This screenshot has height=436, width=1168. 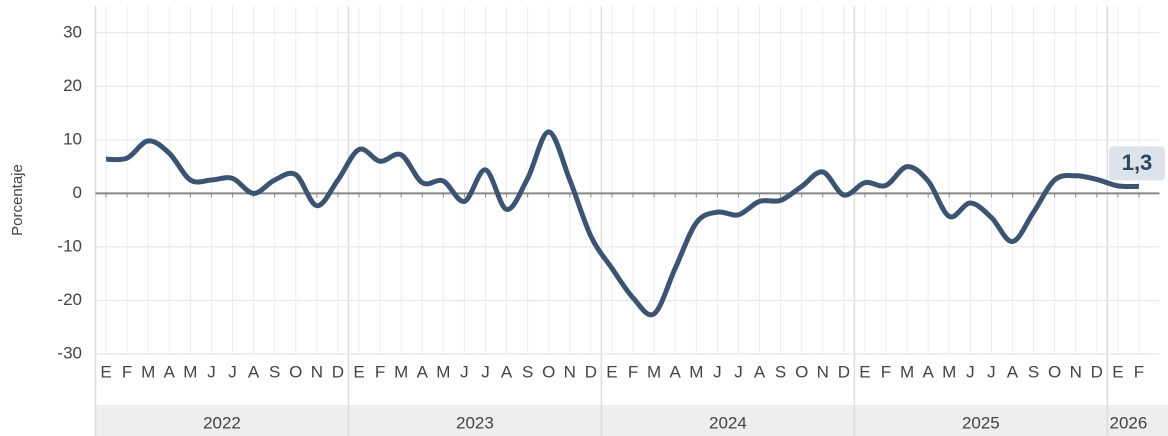 I want to click on y-tick-label: 20, so click(x=72, y=85).